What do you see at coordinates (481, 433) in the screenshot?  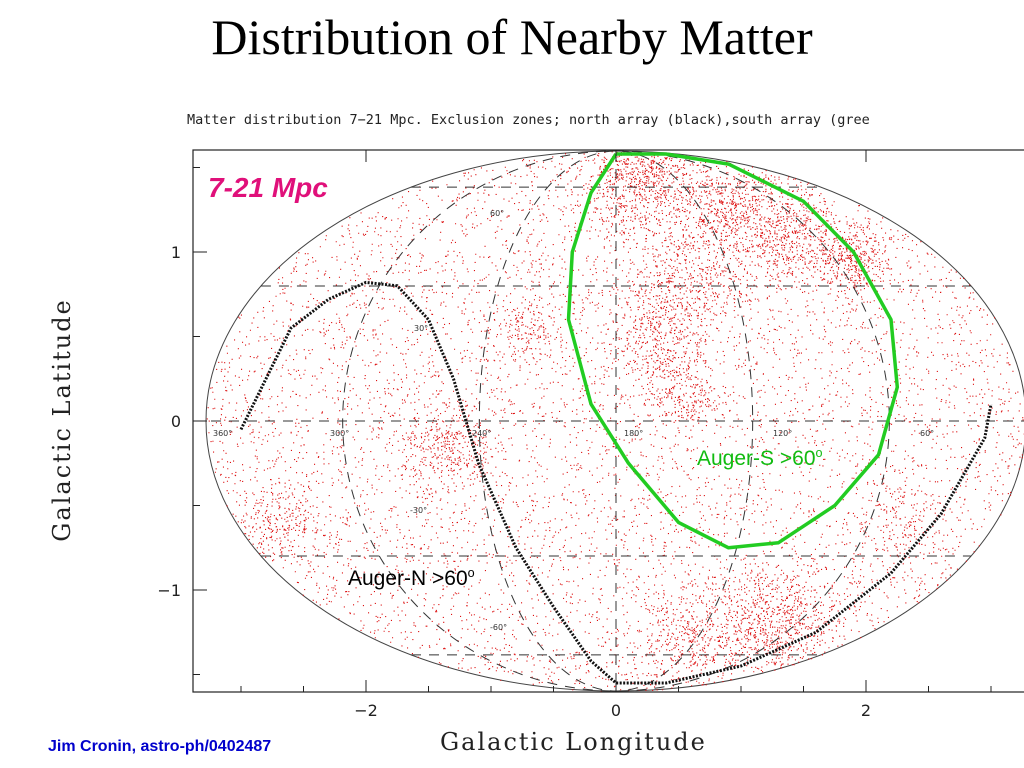 I see `longitude-grid-label: 240°` at bounding box center [481, 433].